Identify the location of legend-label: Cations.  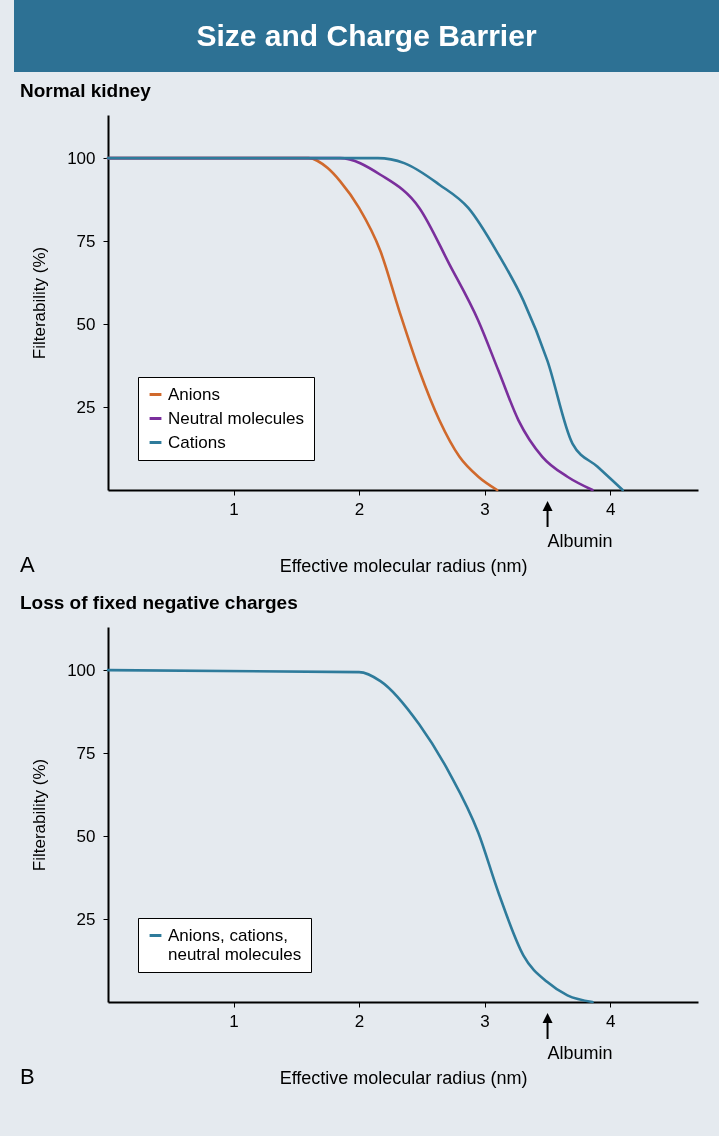
(197, 442).